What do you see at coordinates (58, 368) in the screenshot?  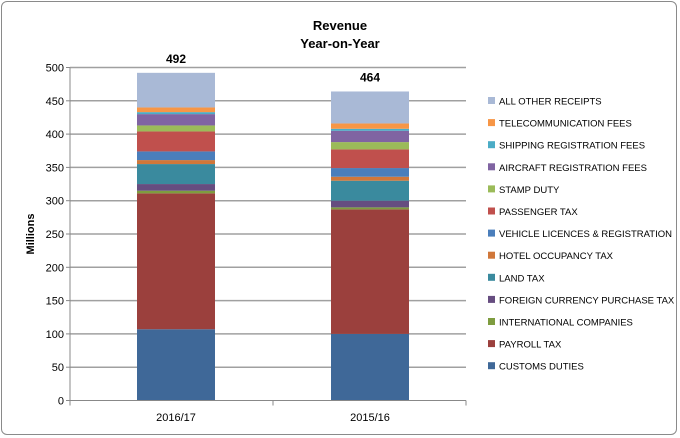 I see `y-tick-label: 50` at bounding box center [58, 368].